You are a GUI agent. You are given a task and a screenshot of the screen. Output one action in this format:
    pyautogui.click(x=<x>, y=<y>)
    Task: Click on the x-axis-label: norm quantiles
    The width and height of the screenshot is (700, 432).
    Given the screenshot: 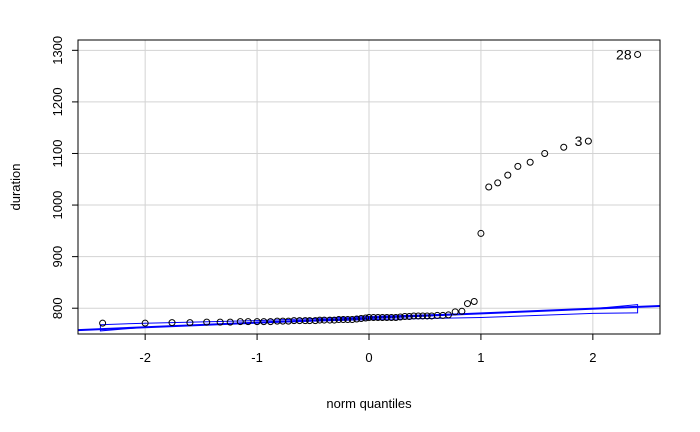 What is the action you would take?
    pyautogui.click(x=369, y=403)
    